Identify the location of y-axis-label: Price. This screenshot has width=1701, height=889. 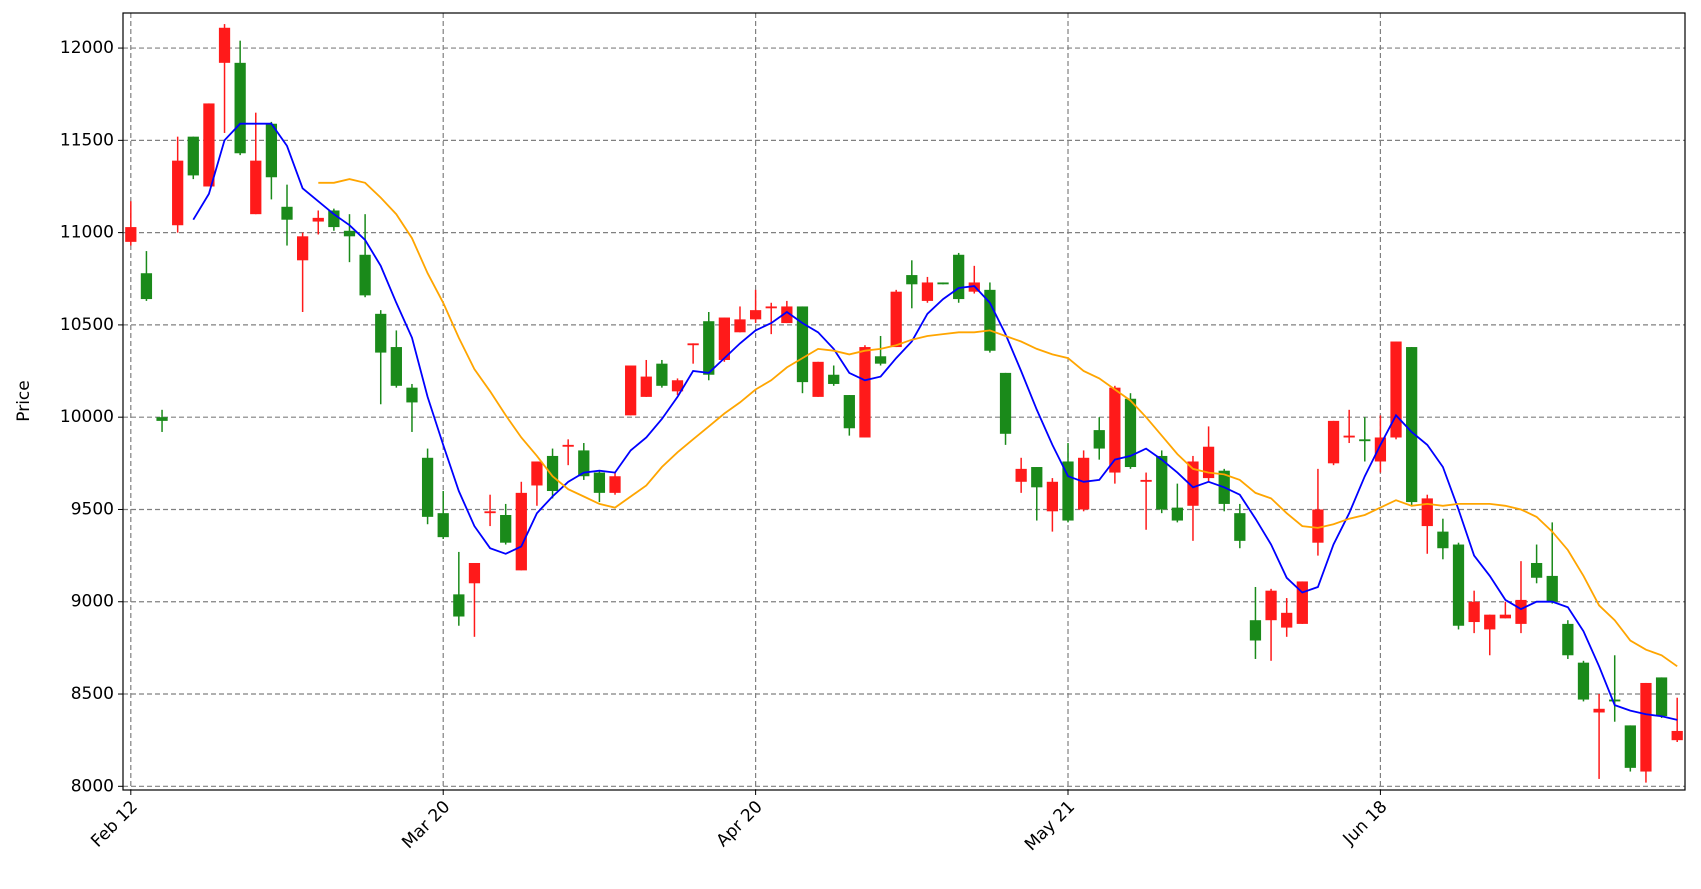
(24, 400).